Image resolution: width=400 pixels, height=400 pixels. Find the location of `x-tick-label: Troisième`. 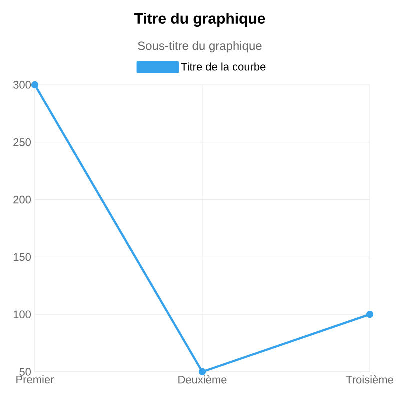

x-tick-label: Troisième is located at coordinates (370, 380).